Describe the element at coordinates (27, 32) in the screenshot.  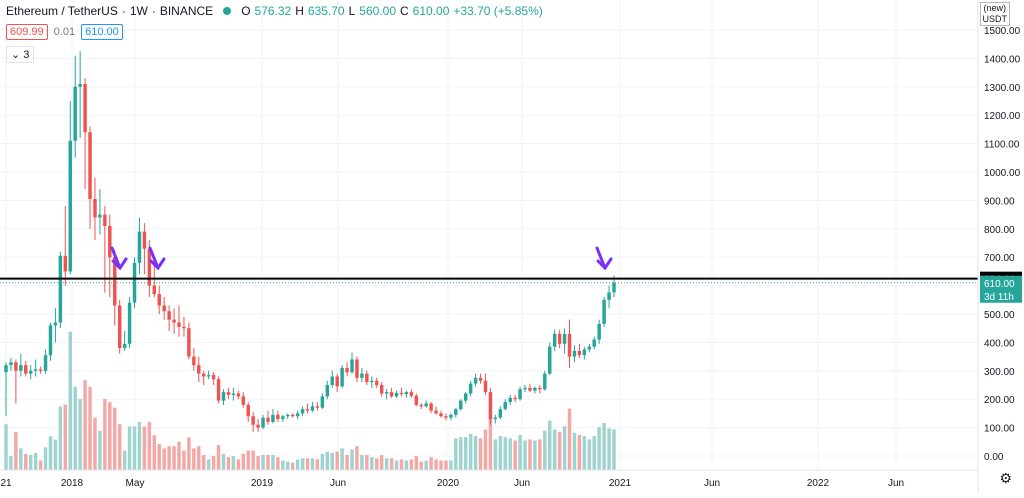
I see `sell-button: 609.99` at that location.